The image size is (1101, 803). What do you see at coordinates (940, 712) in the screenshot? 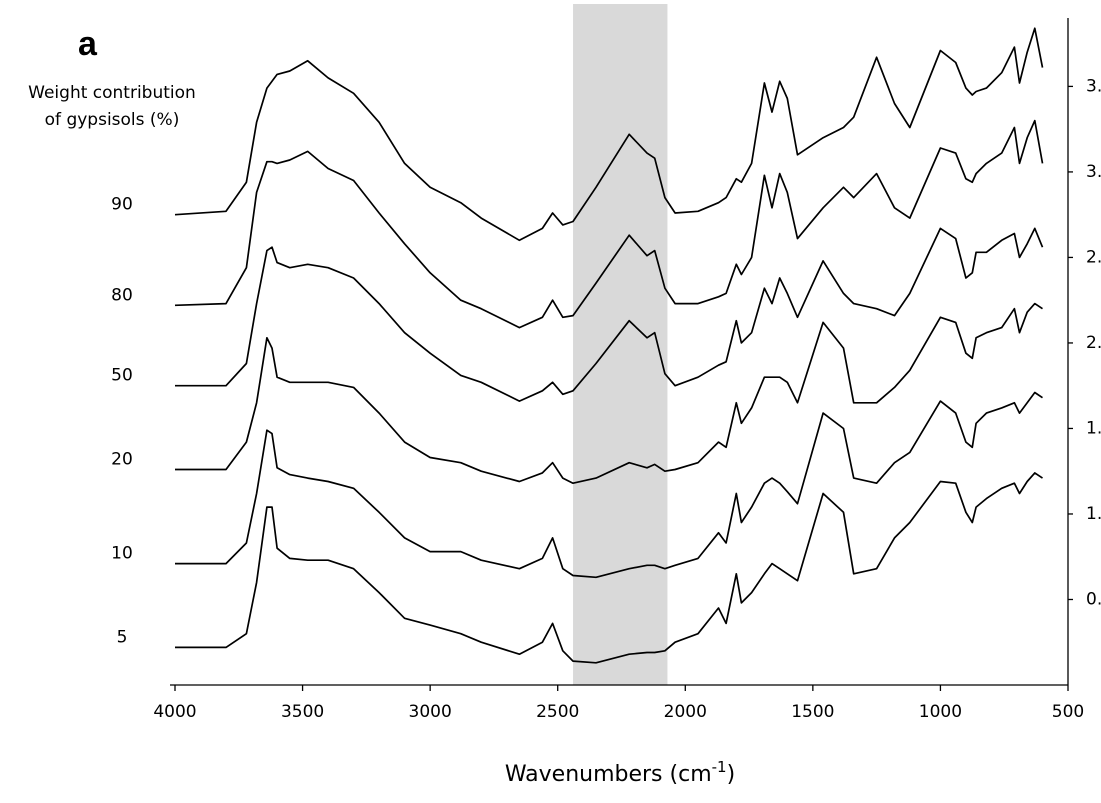
I see `x-tick-label: 1000` at bounding box center [940, 712].